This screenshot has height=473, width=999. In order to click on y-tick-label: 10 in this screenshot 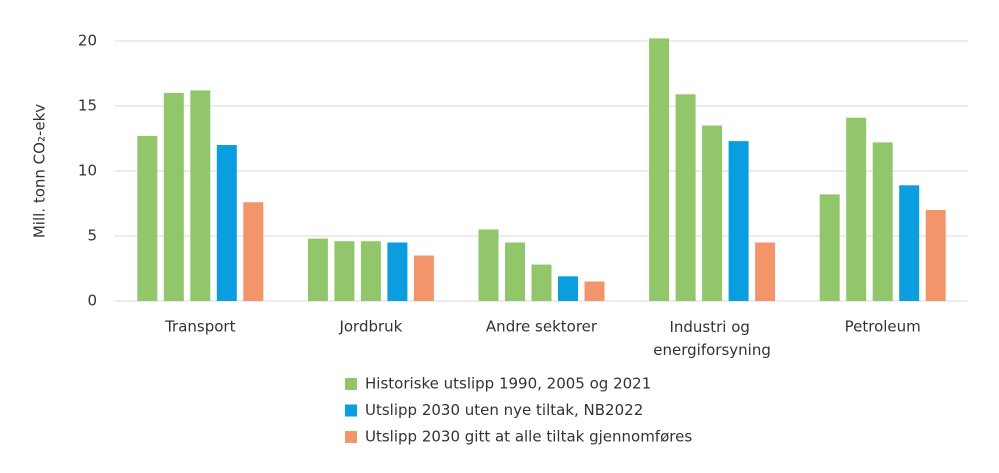, I will do `click(87, 171)`.